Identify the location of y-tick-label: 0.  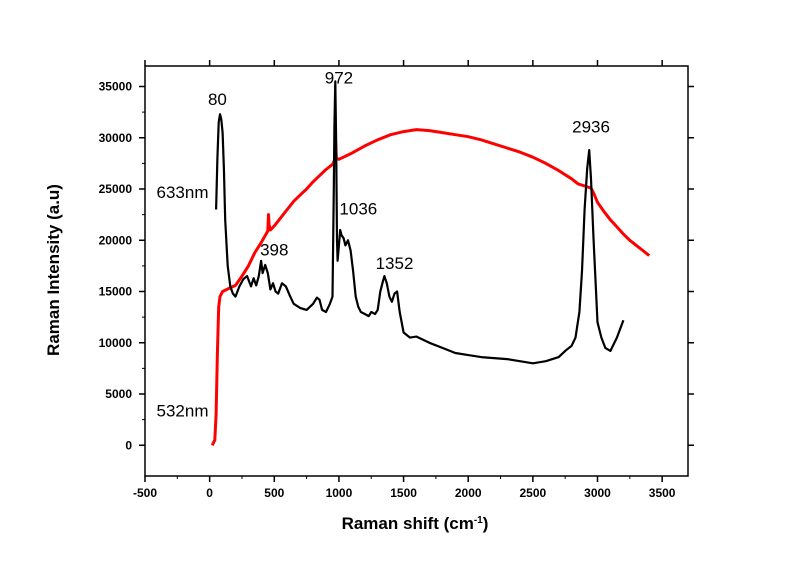
(128, 445).